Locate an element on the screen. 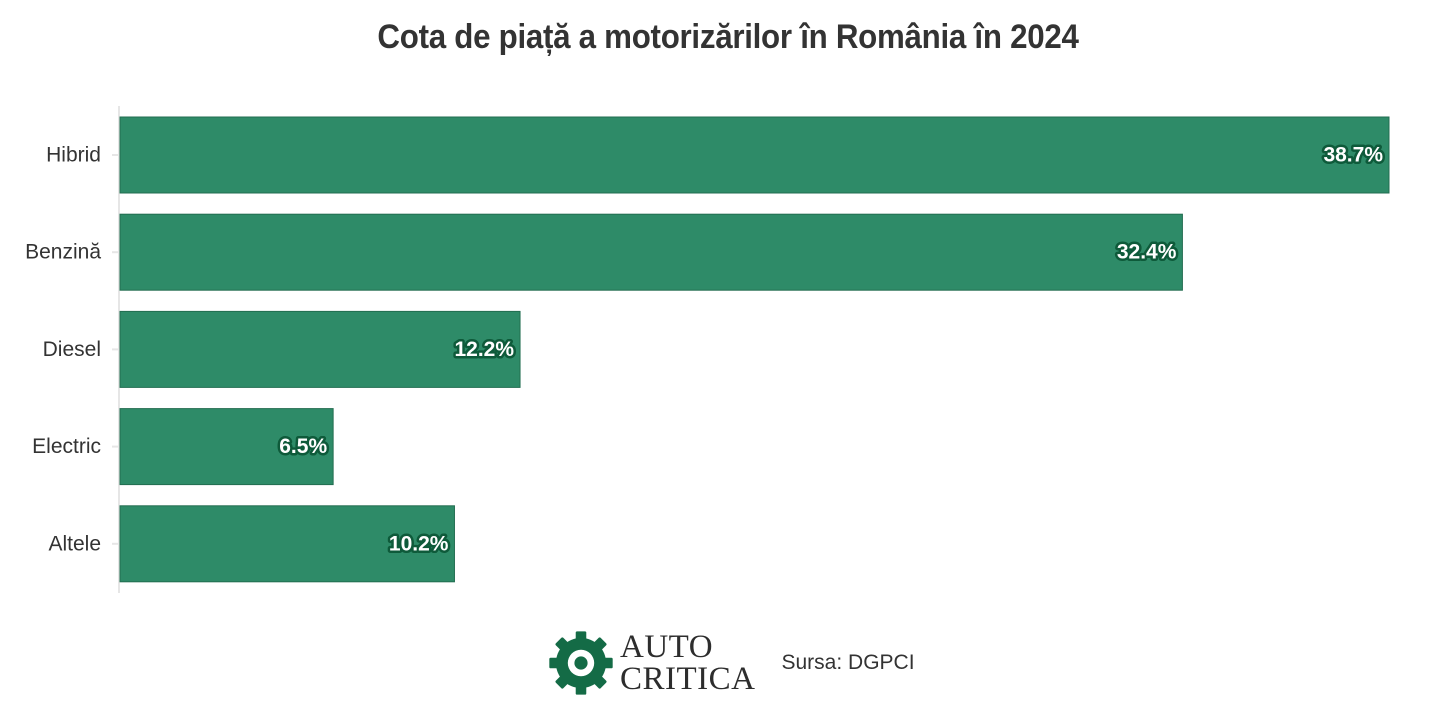  value-label: 12.2% is located at coordinates (484, 349).